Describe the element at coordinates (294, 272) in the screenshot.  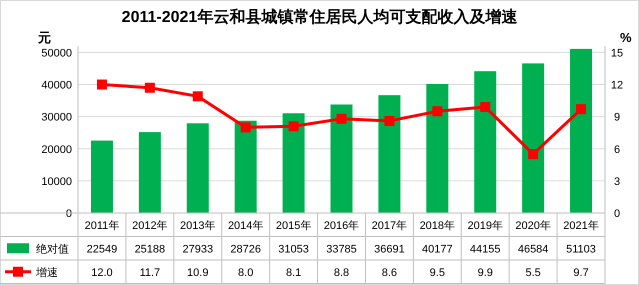
I see `data-label: 8.1` at that location.